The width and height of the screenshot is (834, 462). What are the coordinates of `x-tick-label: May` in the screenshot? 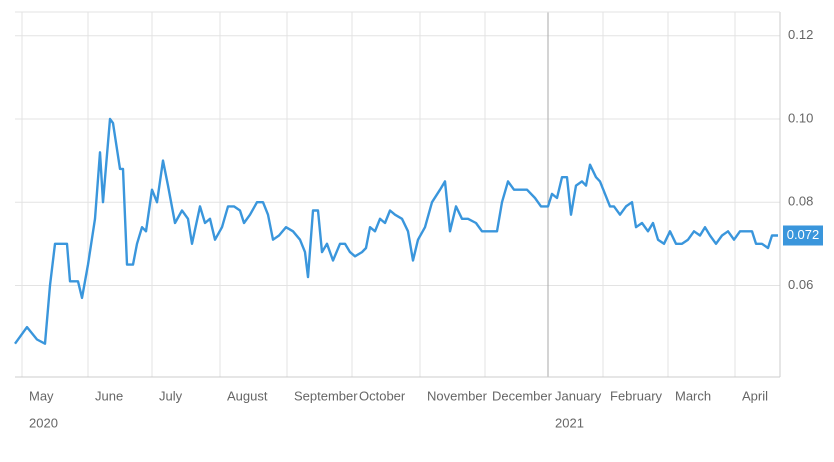 It's located at (41, 395).